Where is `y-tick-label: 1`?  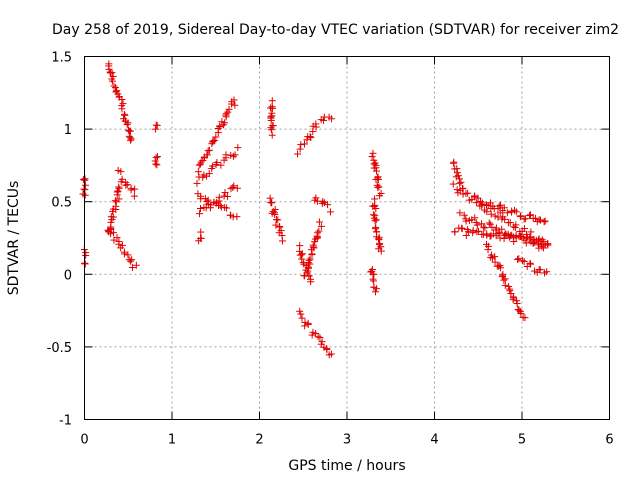
y-tick-label: 1 is located at coordinates (68, 130).